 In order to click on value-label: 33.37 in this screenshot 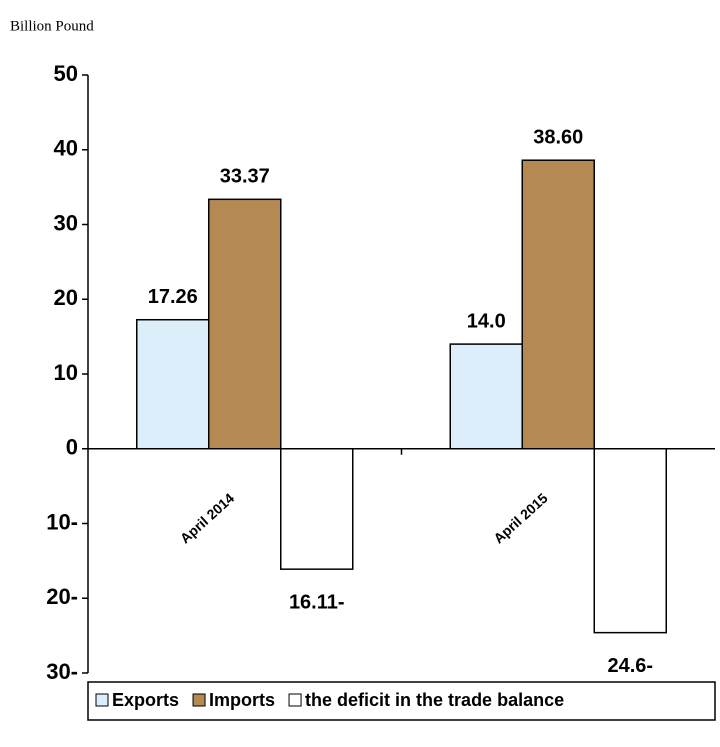, I will do `click(245, 177)`.